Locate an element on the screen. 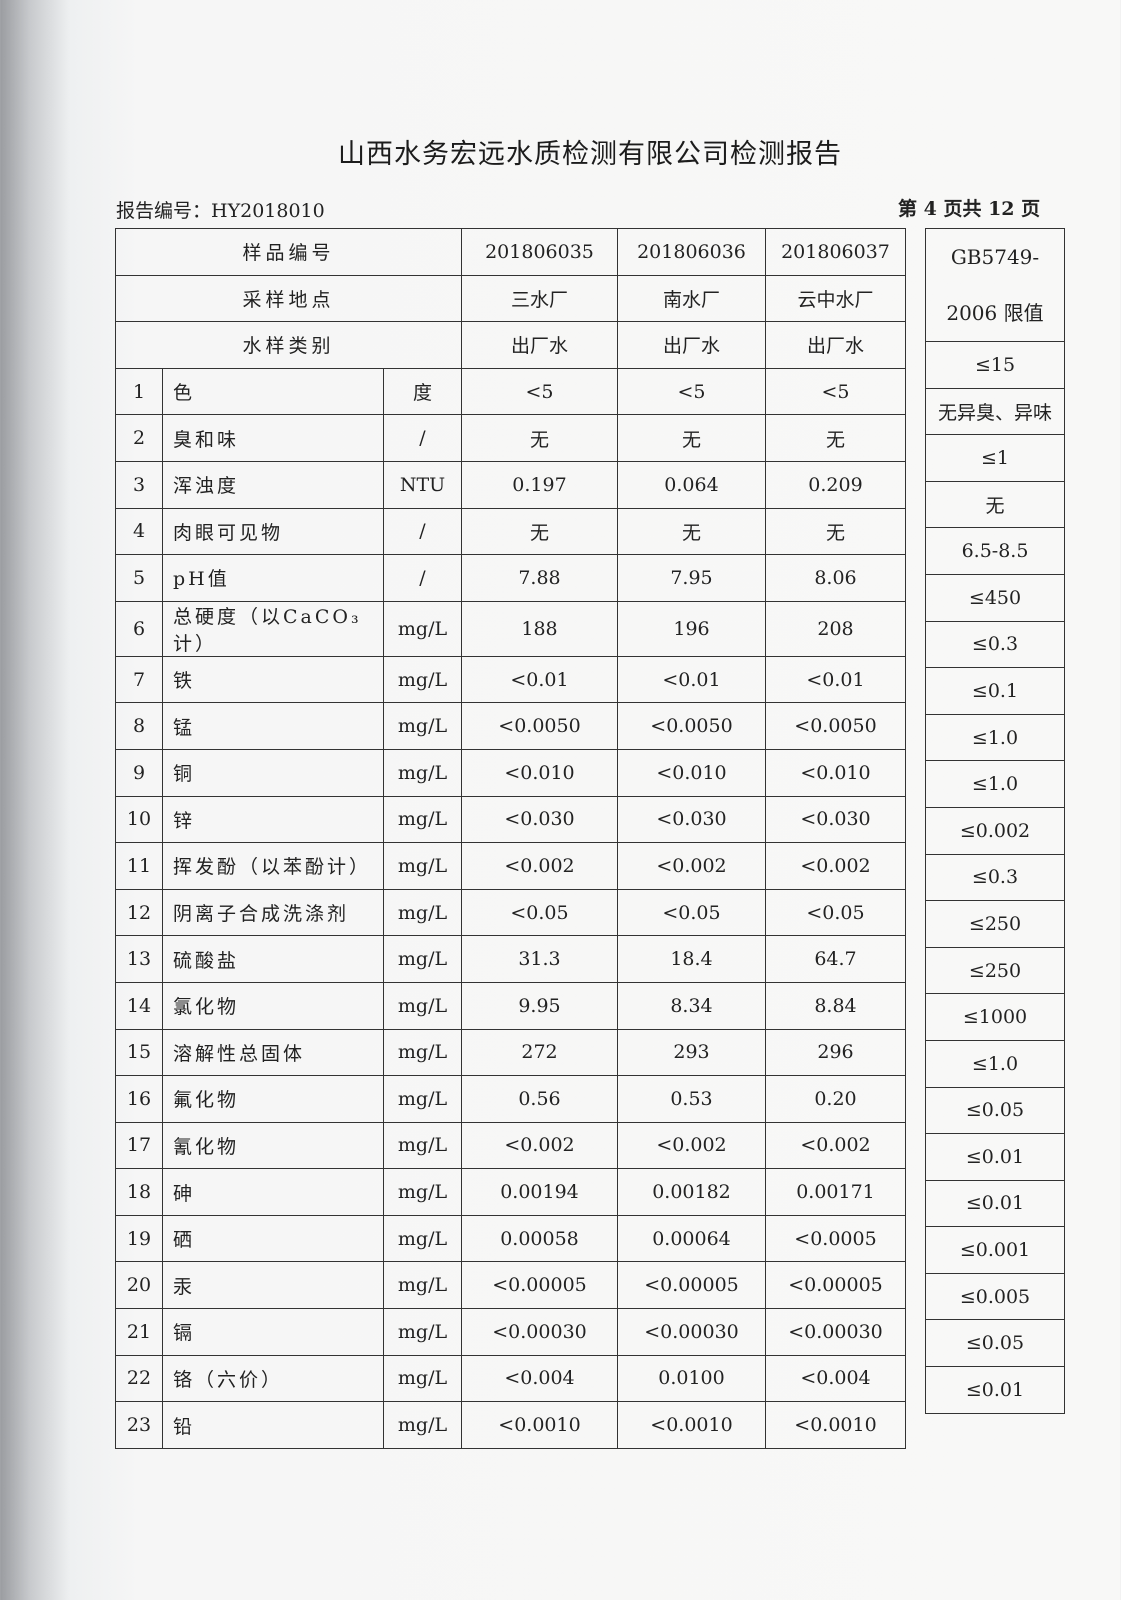 Image resolution: width=1121 pixels, height=1600 pixels. standard-name-limit: 2006 限值 is located at coordinates (995, 313).